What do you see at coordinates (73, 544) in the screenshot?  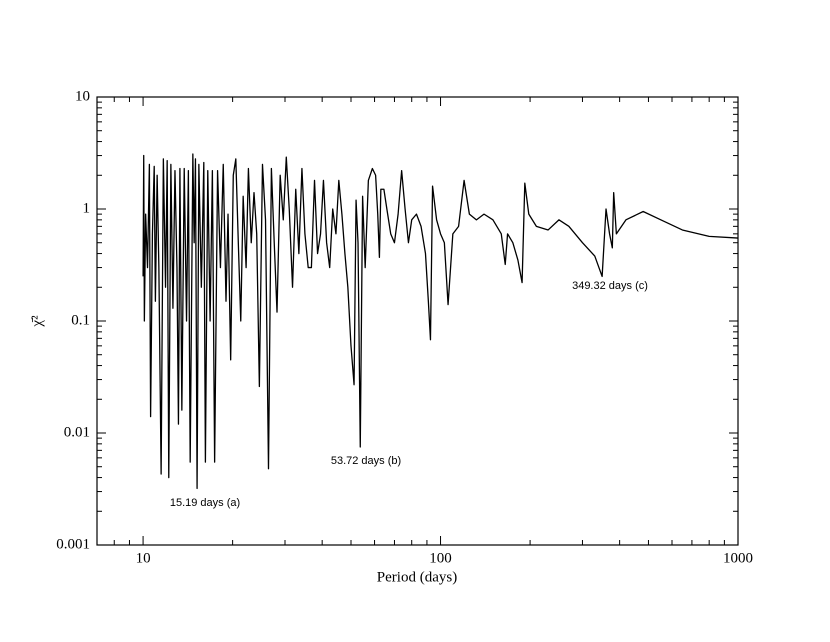 I see `y-tick-label: 0.001` at bounding box center [73, 544].